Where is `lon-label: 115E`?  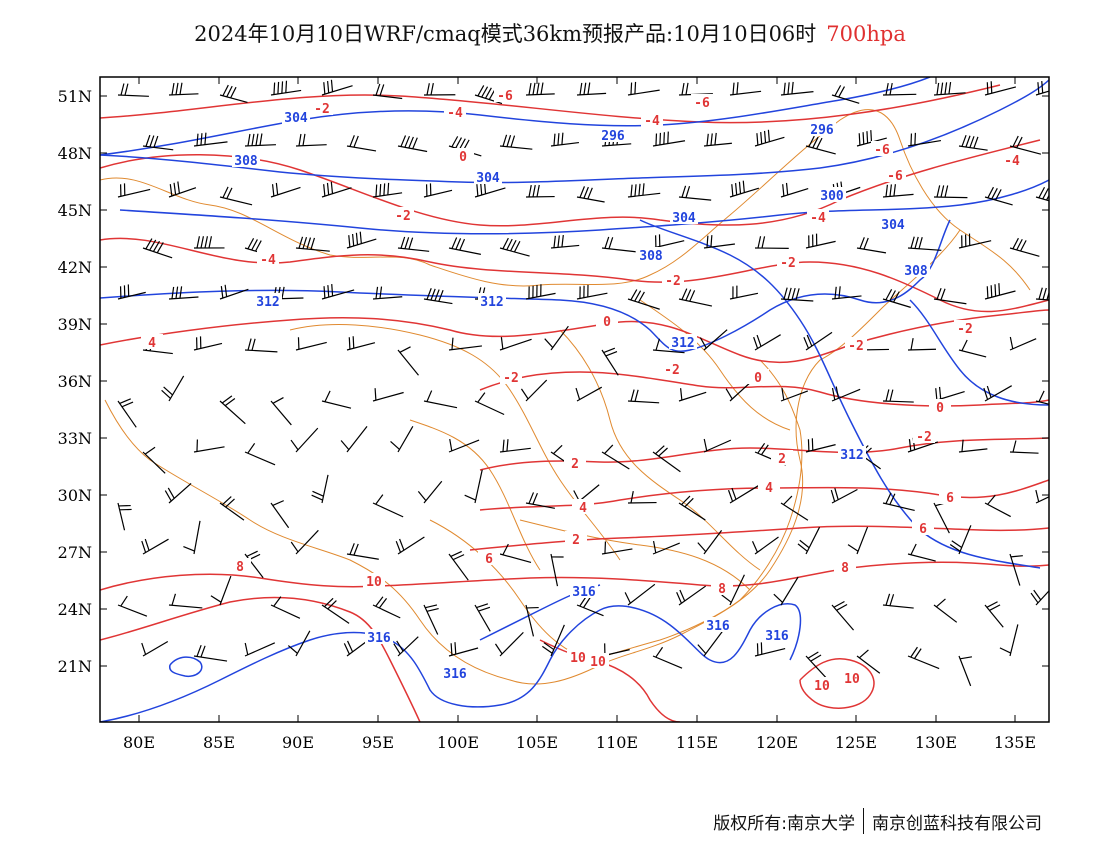 lon-label: 115E is located at coordinates (697, 742).